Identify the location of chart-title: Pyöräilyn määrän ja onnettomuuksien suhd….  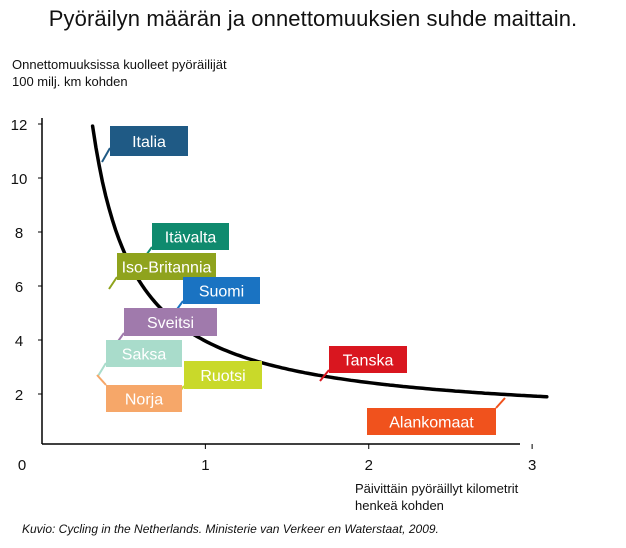
(313, 18).